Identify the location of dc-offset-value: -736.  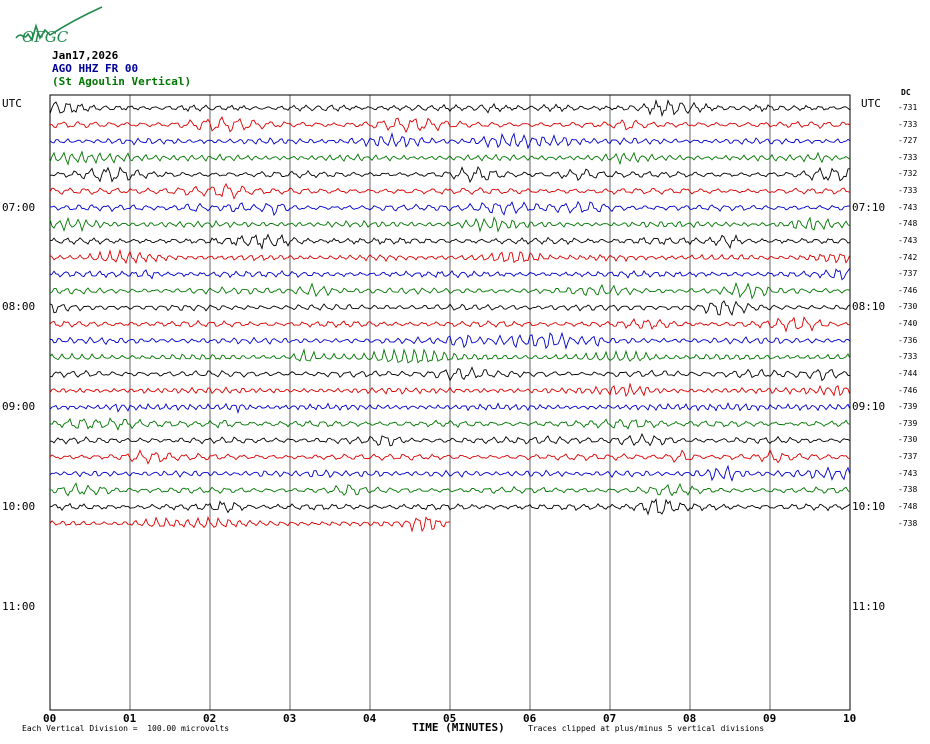
(908, 340).